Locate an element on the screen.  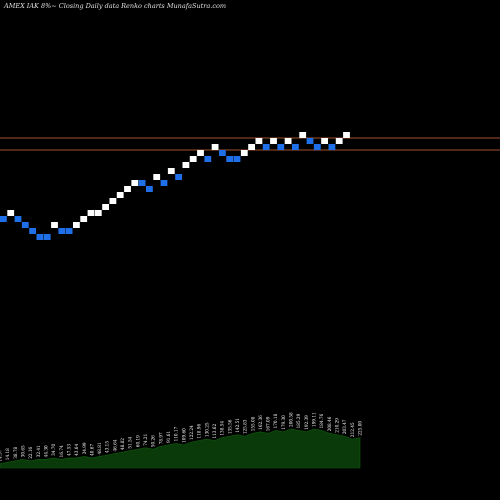
volume-label: 110.17 is located at coordinates (176, 433).